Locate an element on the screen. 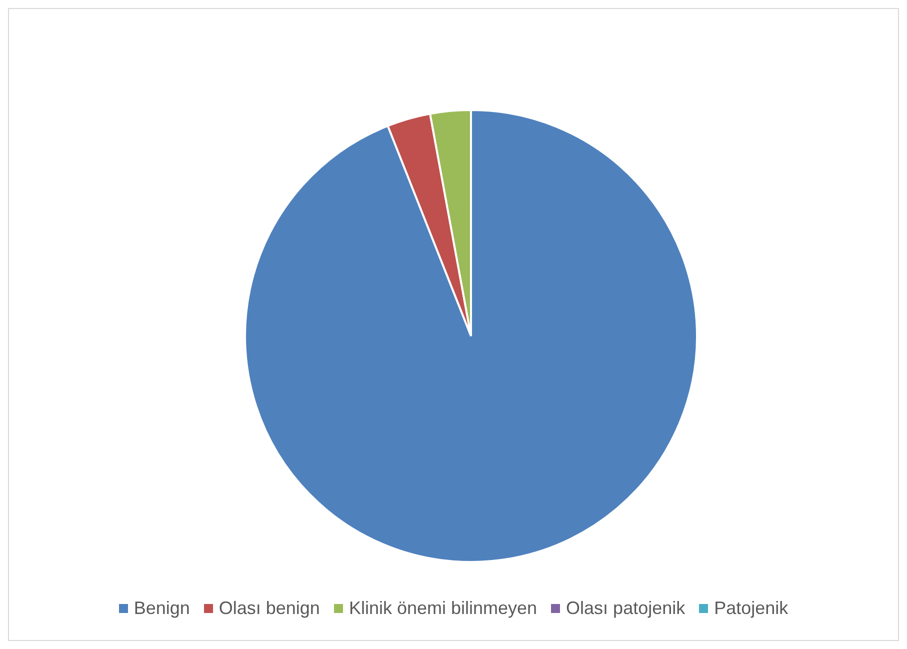 Image resolution: width=907 pixels, height=649 pixels. legend-label: Klinik önemi bilinmeyen is located at coordinates (443, 608).